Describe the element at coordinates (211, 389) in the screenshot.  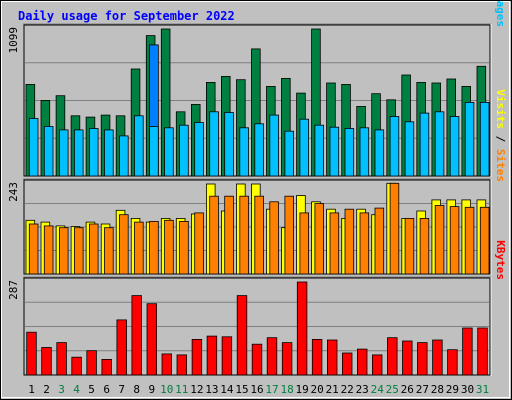
I see `x-tick-label-day-13: 13` at that location.